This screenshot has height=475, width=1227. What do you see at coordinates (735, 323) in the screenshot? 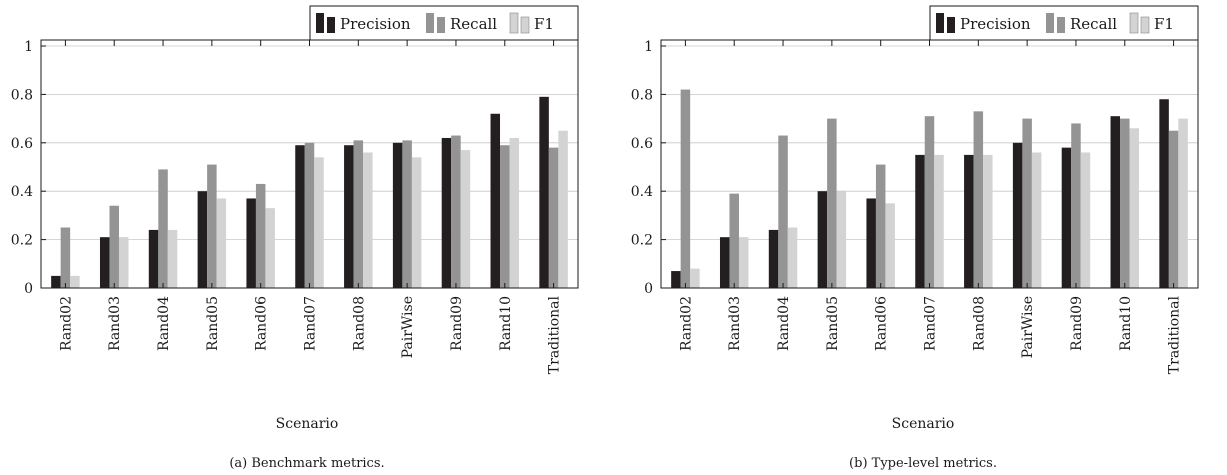
I see `x-tick-label: Rand03` at bounding box center [735, 323].